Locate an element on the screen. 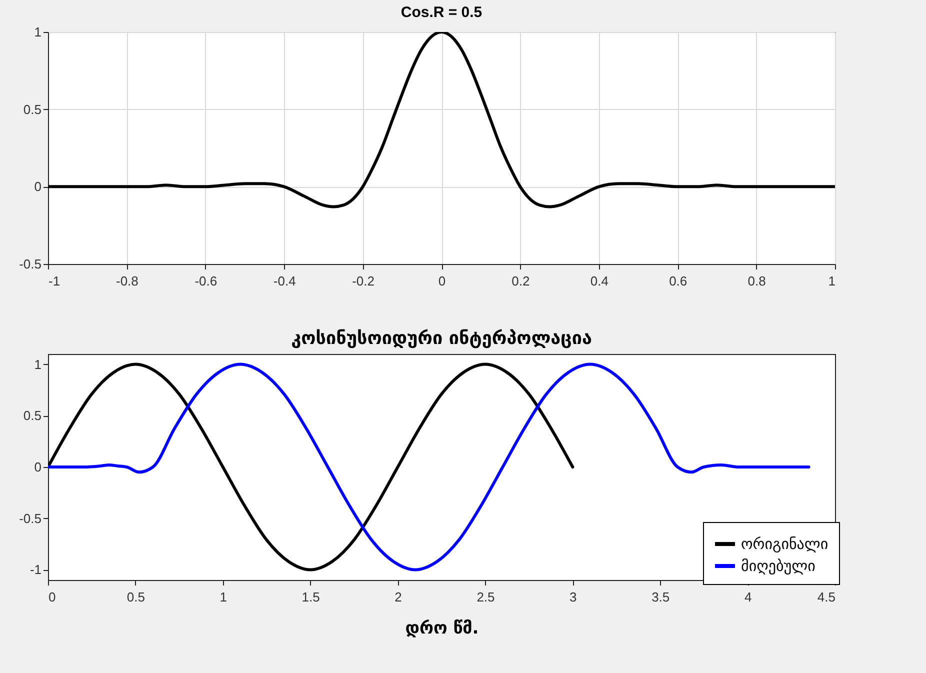 The width and height of the screenshot is (926, 673). x-tick-label: 3.5 is located at coordinates (661, 597).